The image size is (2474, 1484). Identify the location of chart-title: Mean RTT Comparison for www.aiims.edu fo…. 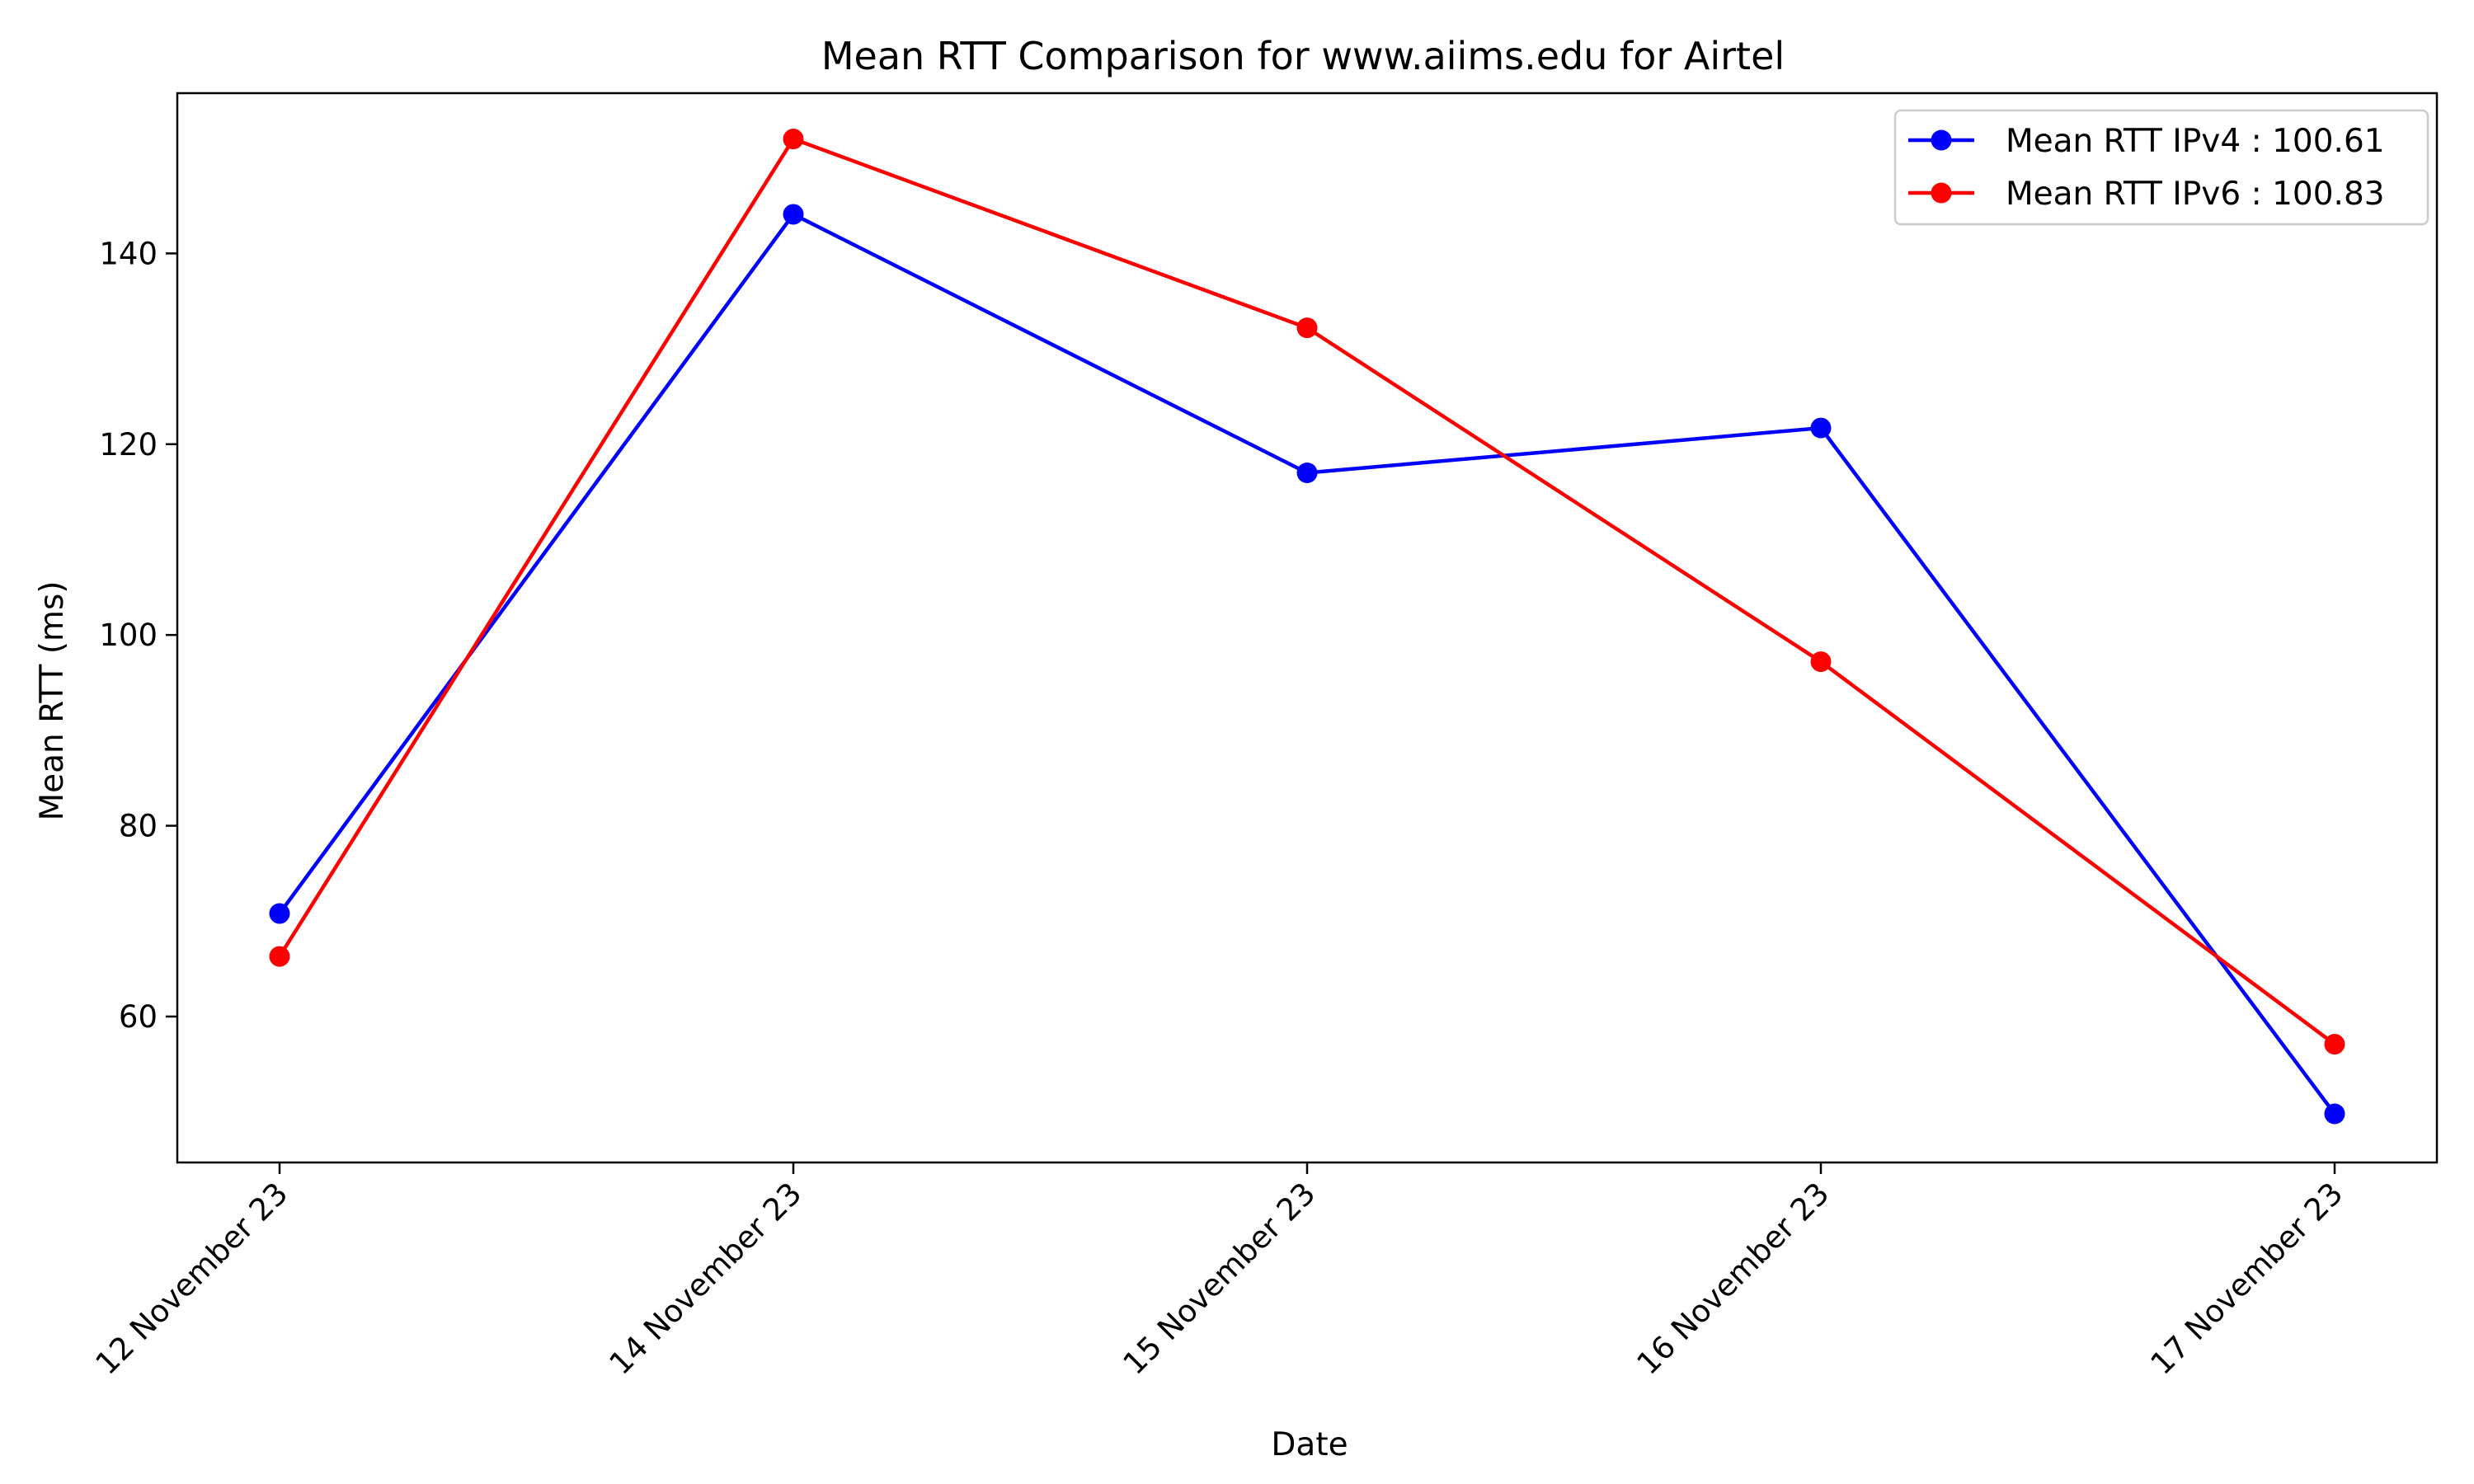
(1303, 56).